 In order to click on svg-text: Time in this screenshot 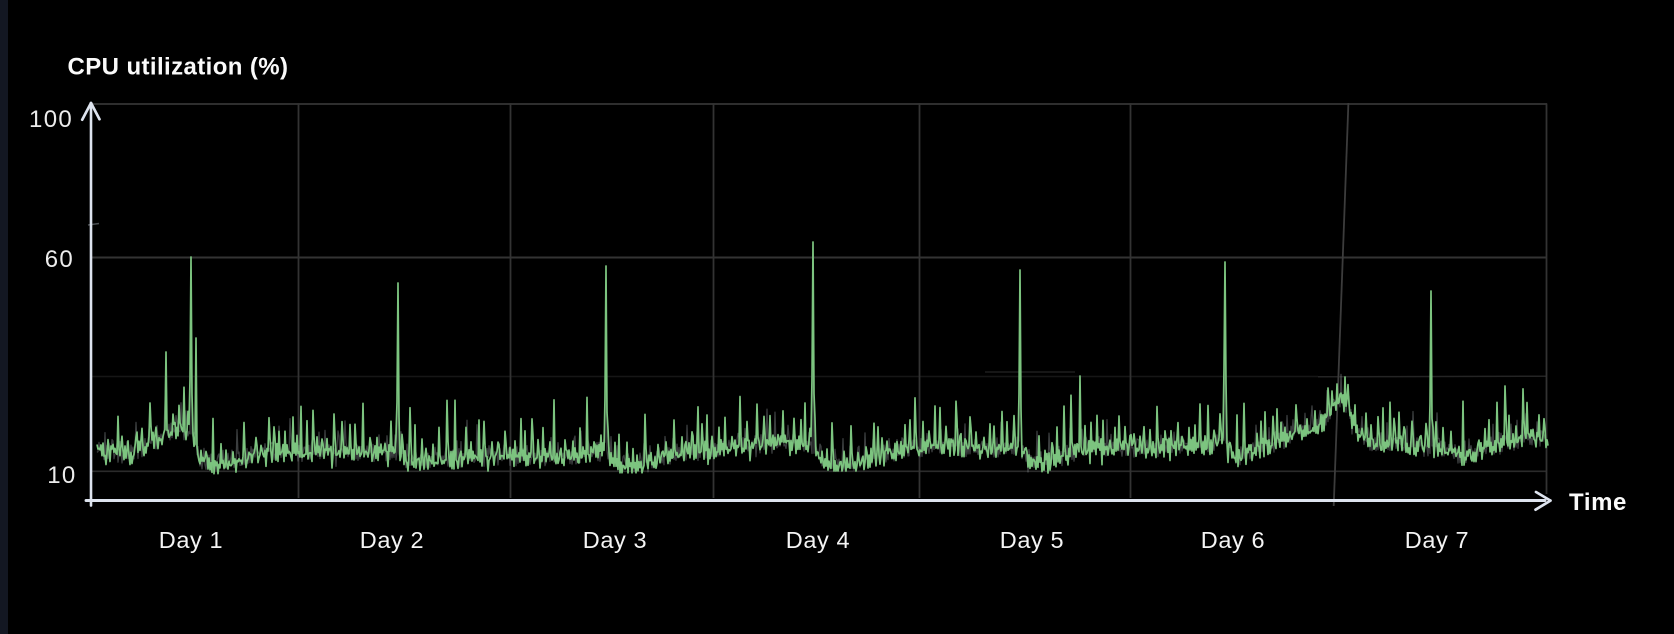, I will do `click(1598, 502)`.